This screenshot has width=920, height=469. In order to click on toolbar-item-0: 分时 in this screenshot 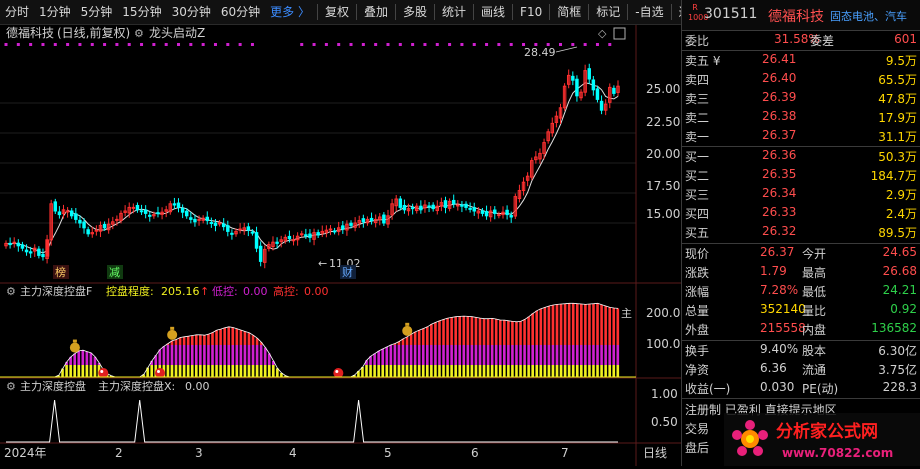, I will do `click(17, 12)`.